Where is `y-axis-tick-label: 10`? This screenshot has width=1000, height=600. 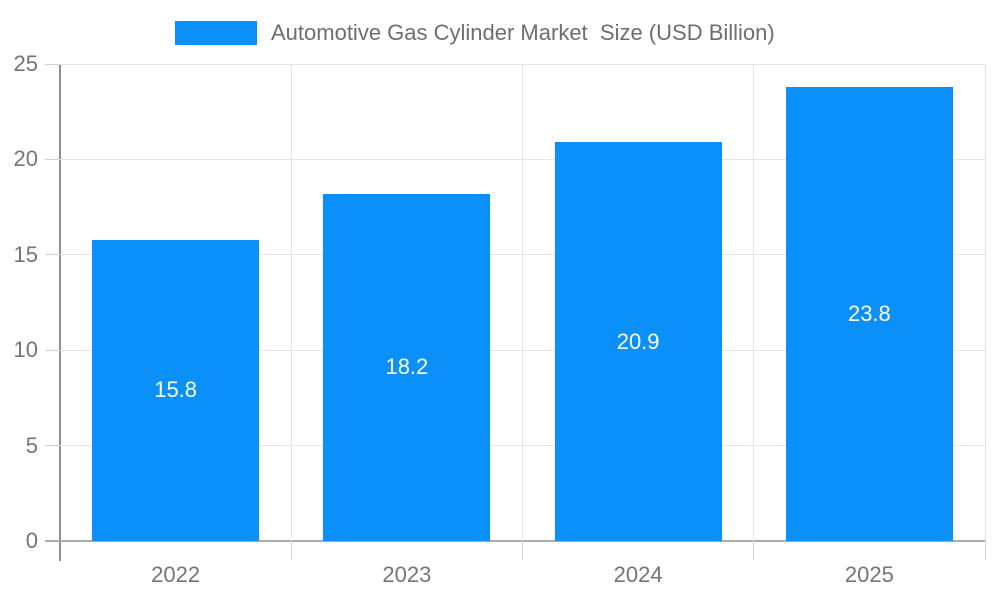
y-axis-tick-label: 10 is located at coordinates (25, 350).